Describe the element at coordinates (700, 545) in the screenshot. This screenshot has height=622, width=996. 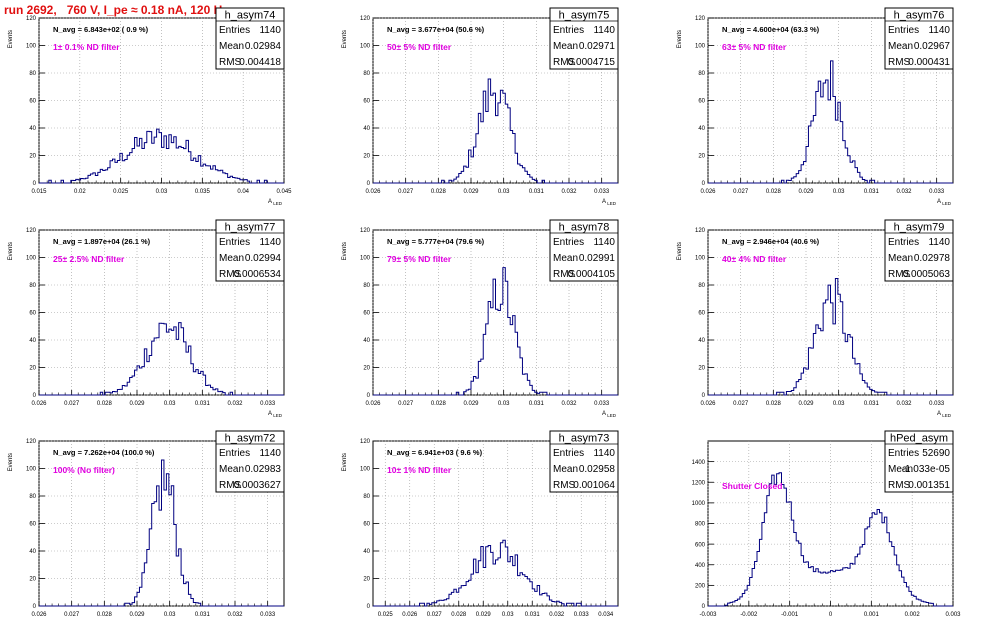
I see `y-tick-label: 600` at that location.